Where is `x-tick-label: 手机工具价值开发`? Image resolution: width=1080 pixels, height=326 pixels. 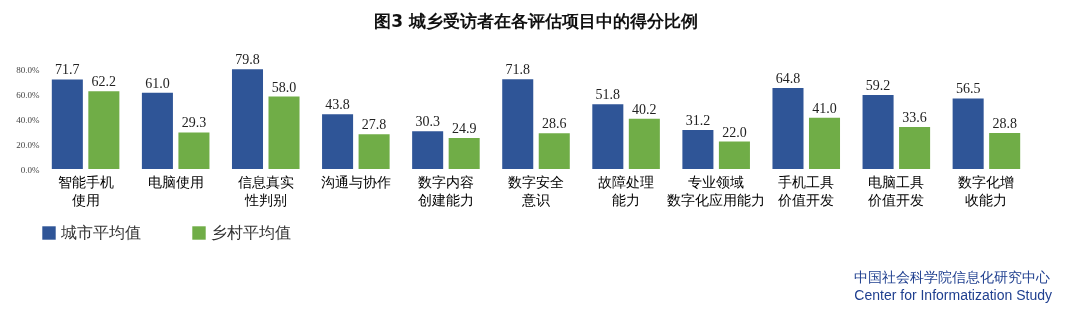
x-tick-label: 手机工具价值开发 is located at coordinates (806, 190).